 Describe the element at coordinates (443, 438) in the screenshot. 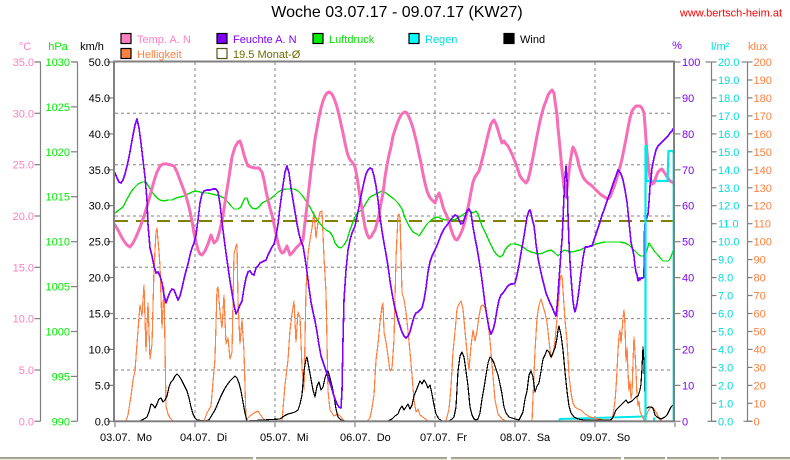

I see `svg-text: 07.07. Fr` at that location.